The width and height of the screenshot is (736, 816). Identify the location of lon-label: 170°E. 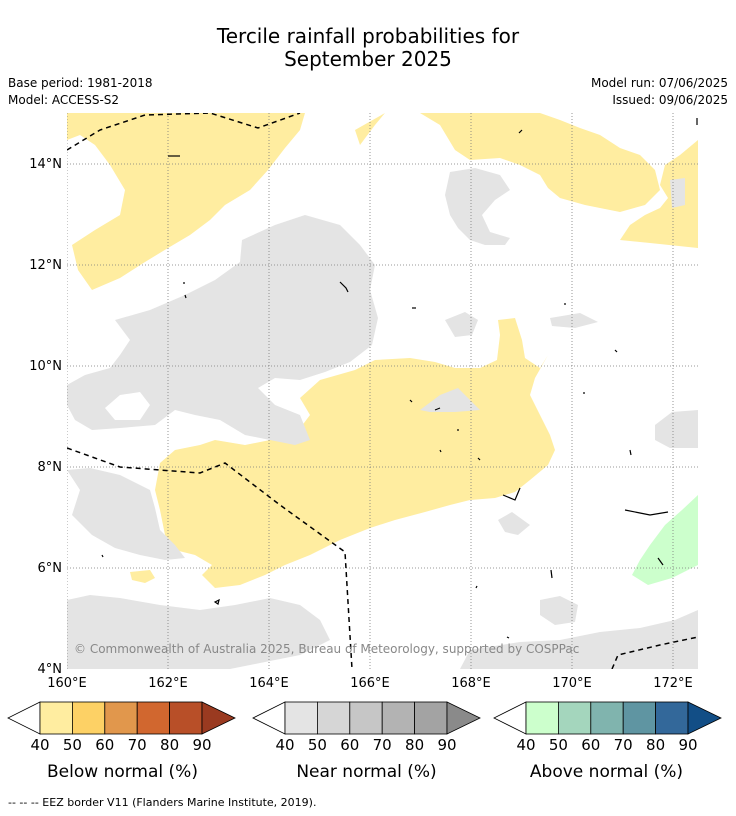
(572, 683).